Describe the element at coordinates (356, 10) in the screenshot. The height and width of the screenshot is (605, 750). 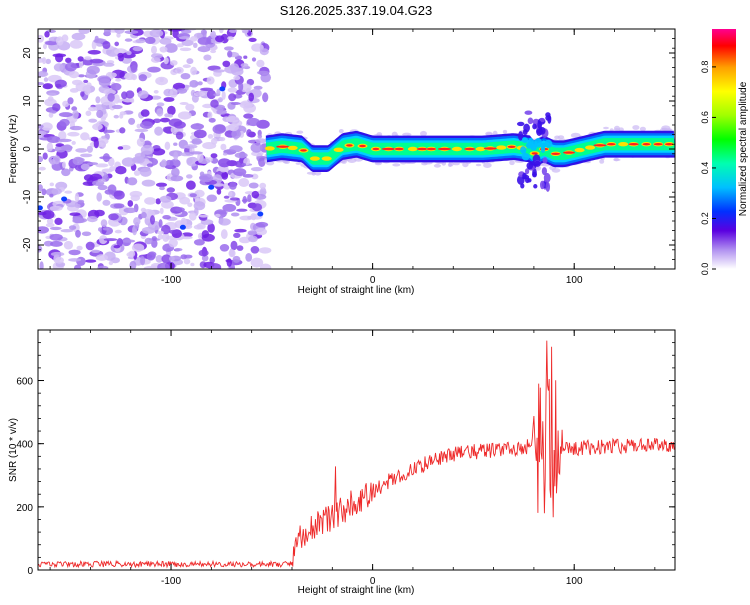
I see `figure-title: S126.2025.337.19.04.G23` at that location.